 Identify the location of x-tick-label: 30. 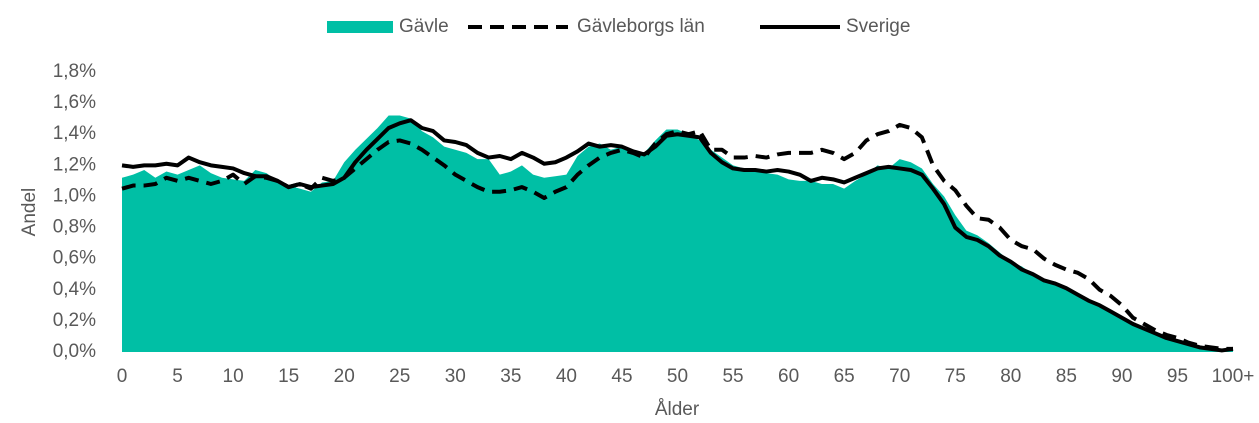
(455, 376).